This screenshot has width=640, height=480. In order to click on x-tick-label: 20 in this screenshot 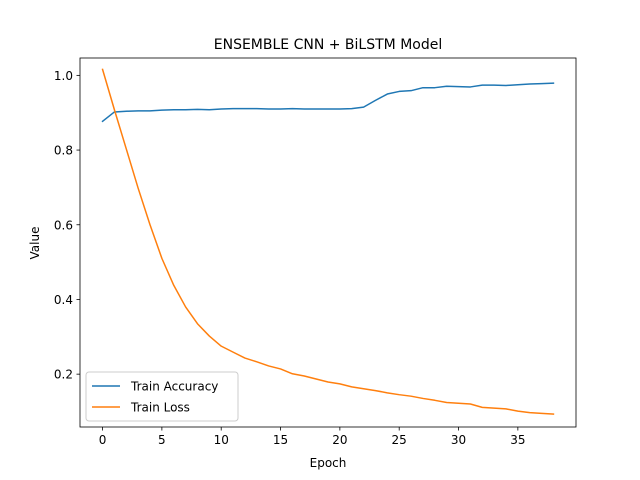, I will do `click(339, 440)`.